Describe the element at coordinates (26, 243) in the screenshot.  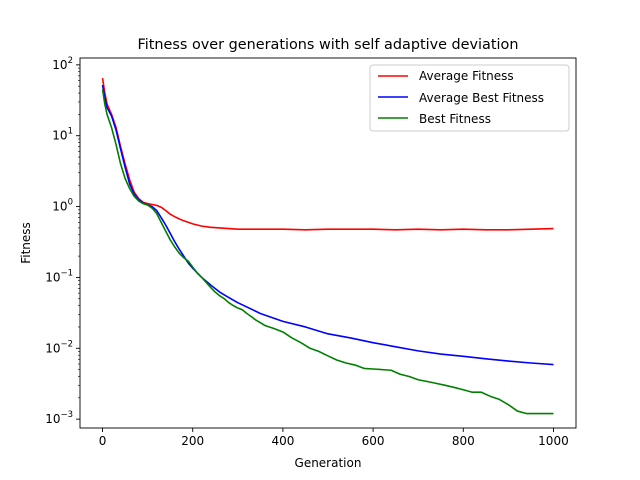
I see `y-axis-label: Fitness` at that location.